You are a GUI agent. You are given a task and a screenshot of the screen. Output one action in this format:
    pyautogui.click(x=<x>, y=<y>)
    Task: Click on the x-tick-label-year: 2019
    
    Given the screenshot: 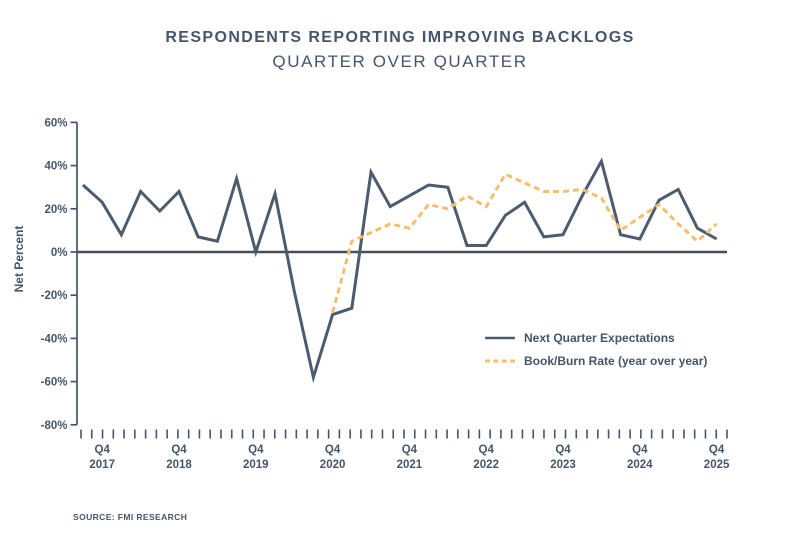 What is the action you would take?
    pyautogui.click(x=256, y=465)
    